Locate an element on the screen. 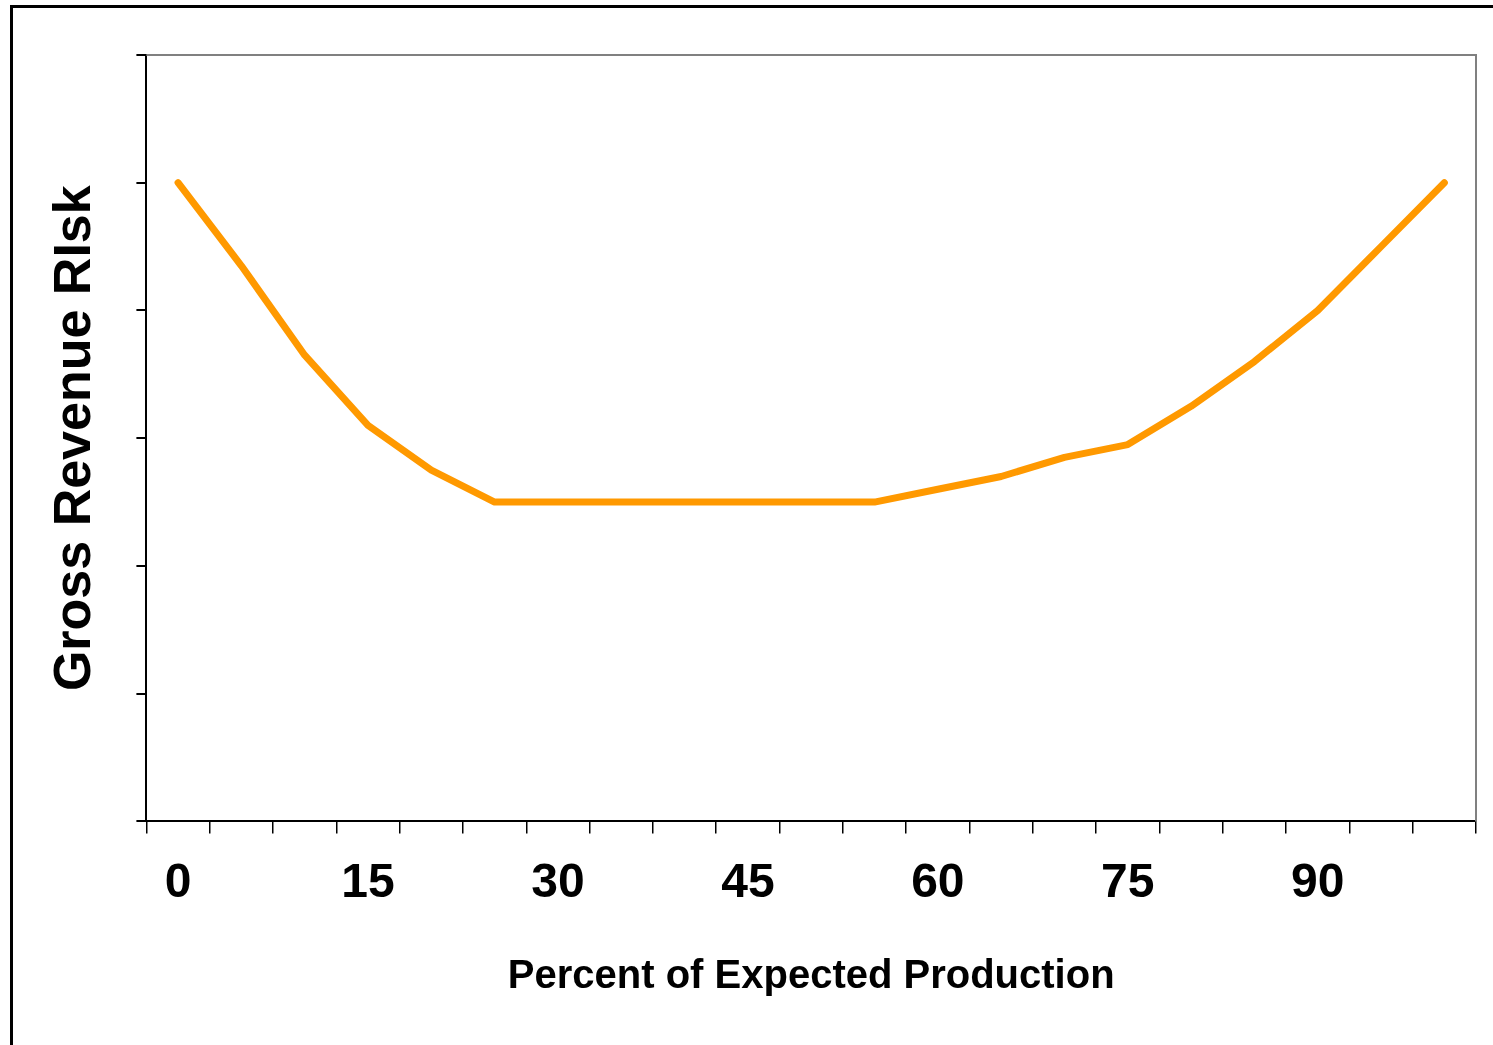  x-tick-label: 45 is located at coordinates (748, 881).